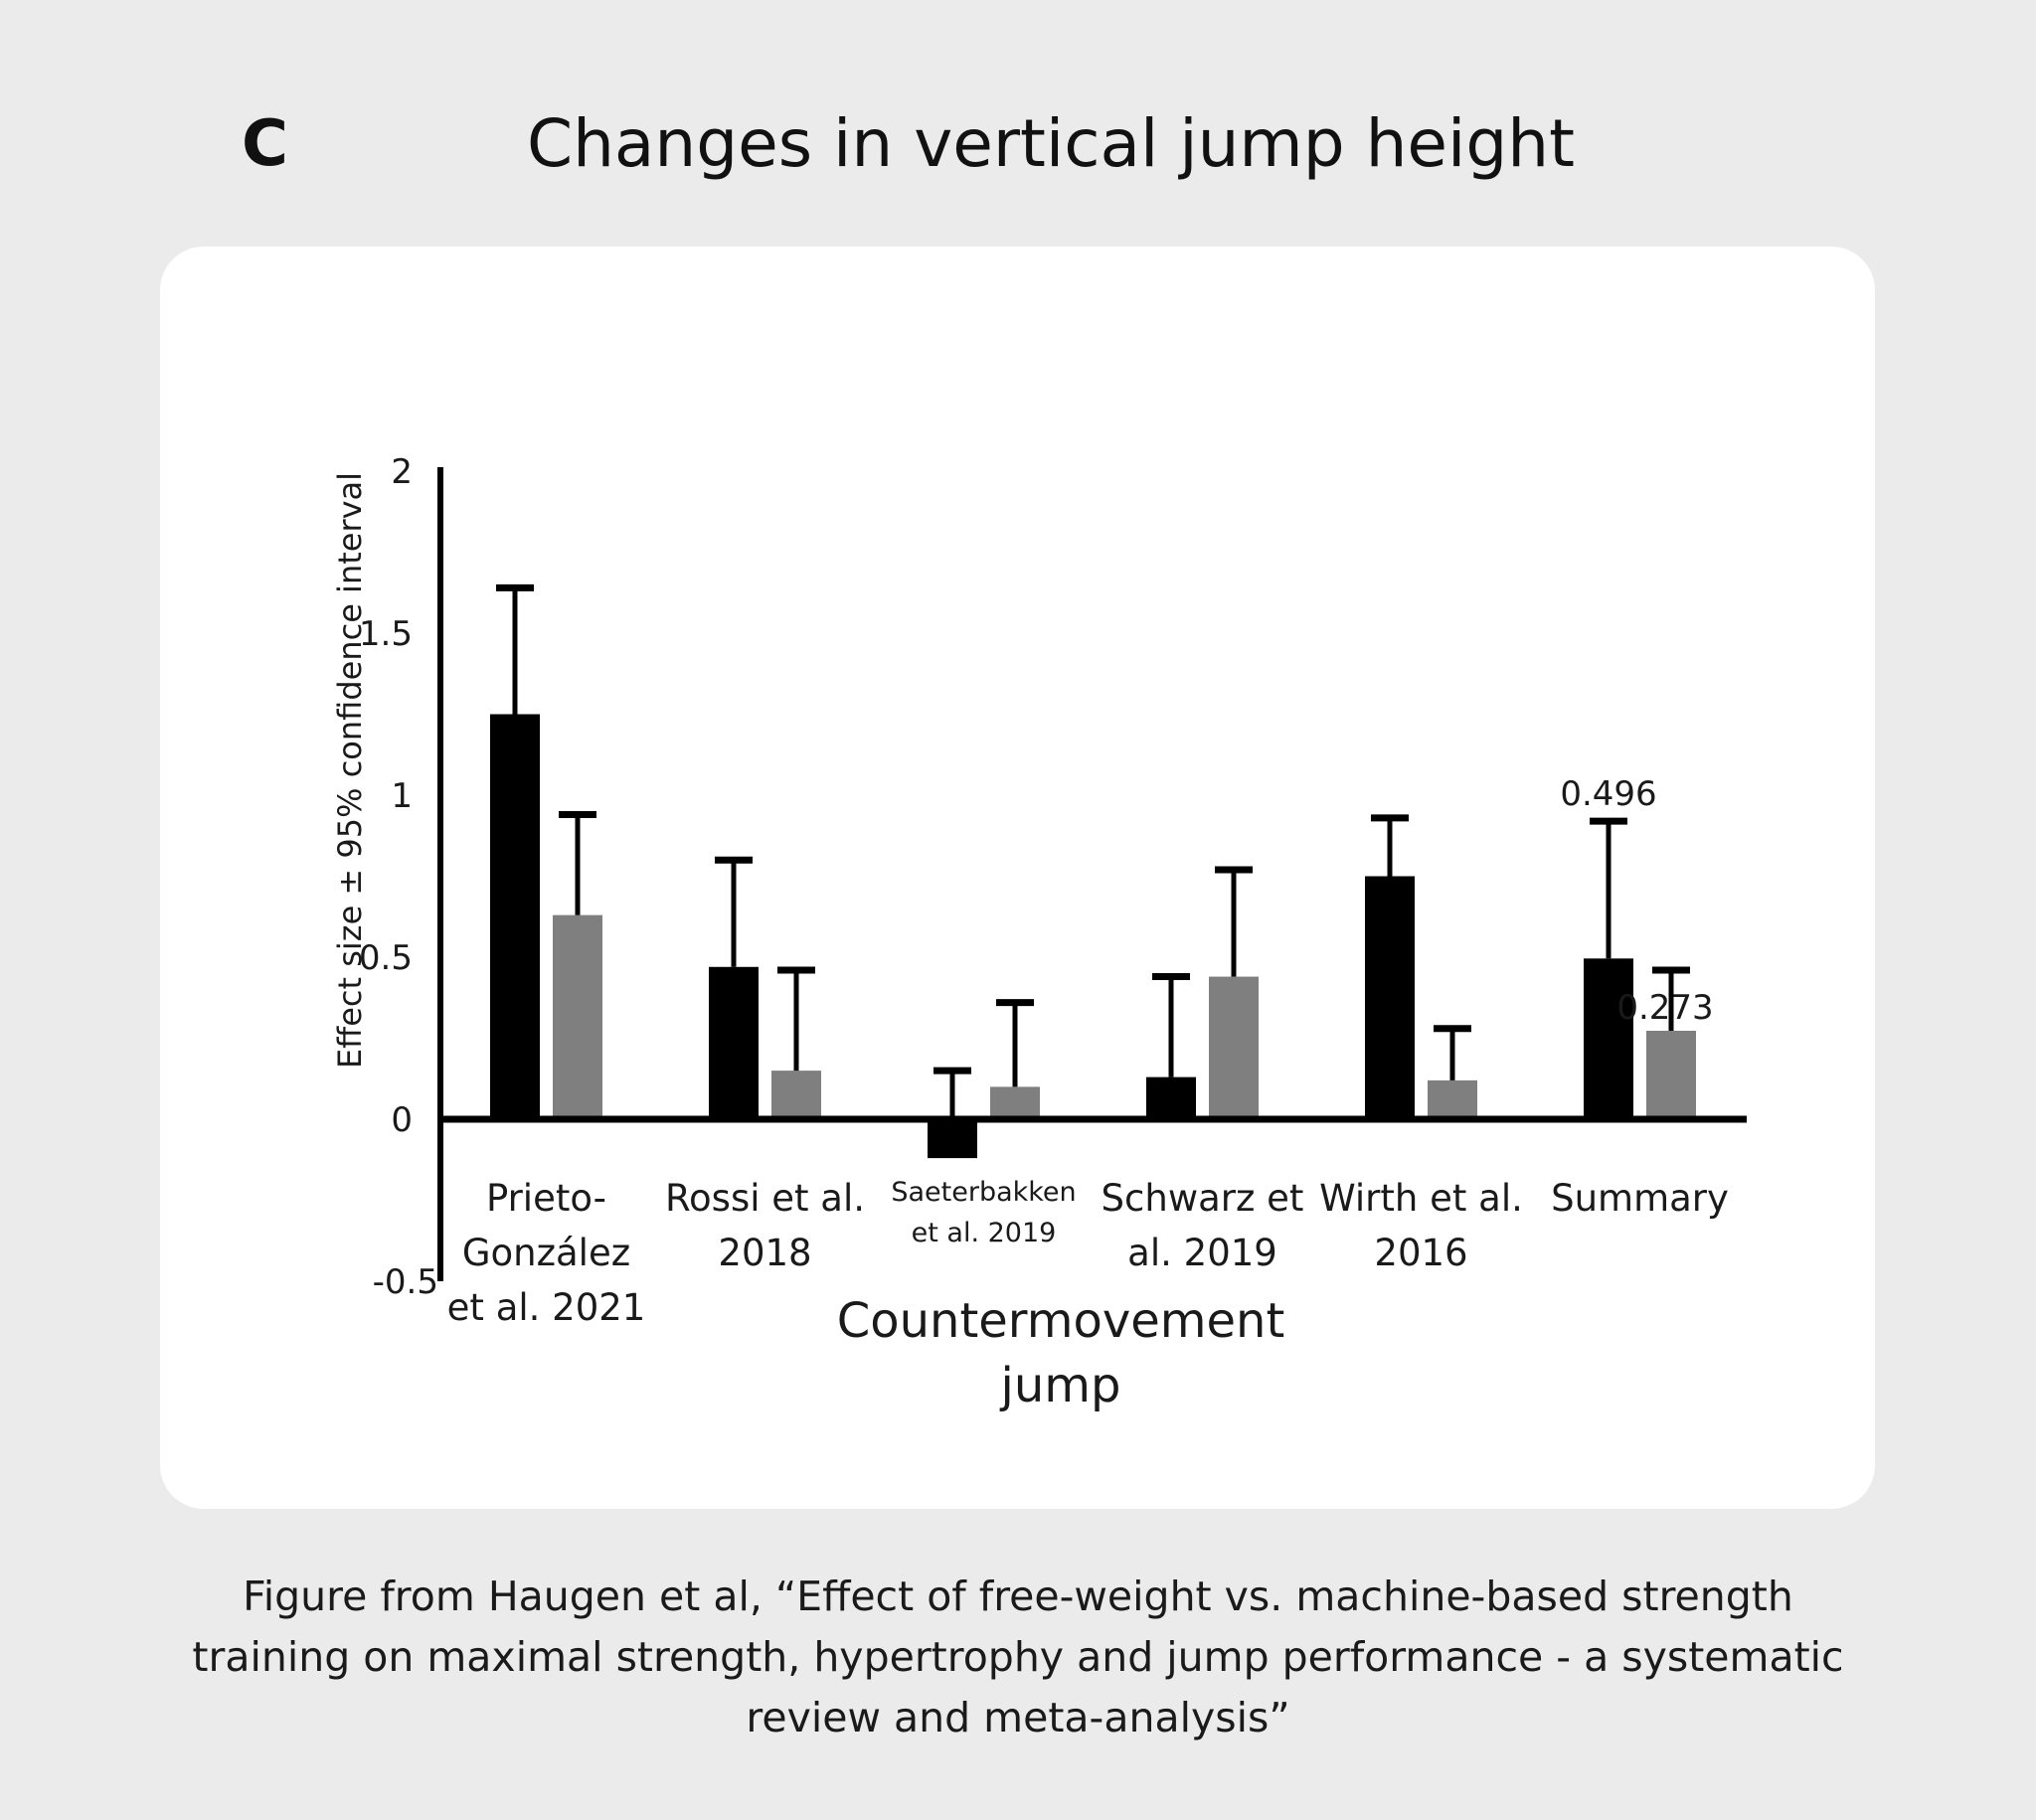 The width and height of the screenshot is (2036, 1820). What do you see at coordinates (1608, 794) in the screenshot?
I see `data-label: 0.496` at bounding box center [1608, 794].